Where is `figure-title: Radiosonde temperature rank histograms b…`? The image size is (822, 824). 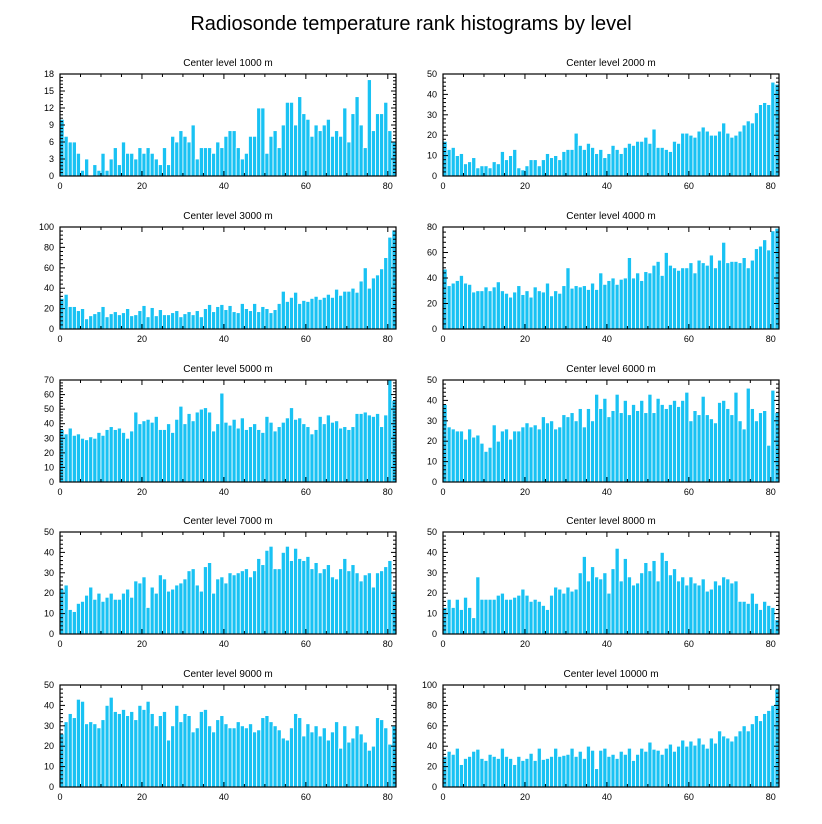 figure-title: Radiosonde temperature rank histograms b… is located at coordinates (410, 24).